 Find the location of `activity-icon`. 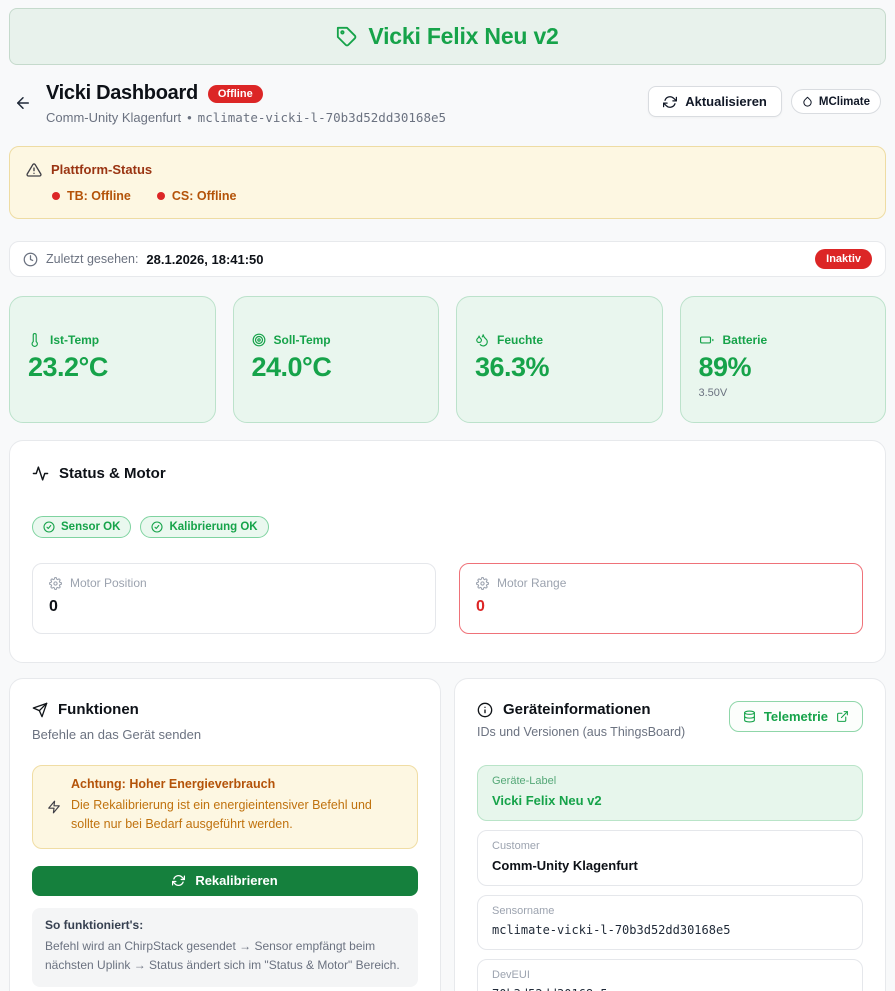

activity-icon is located at coordinates (40, 473).